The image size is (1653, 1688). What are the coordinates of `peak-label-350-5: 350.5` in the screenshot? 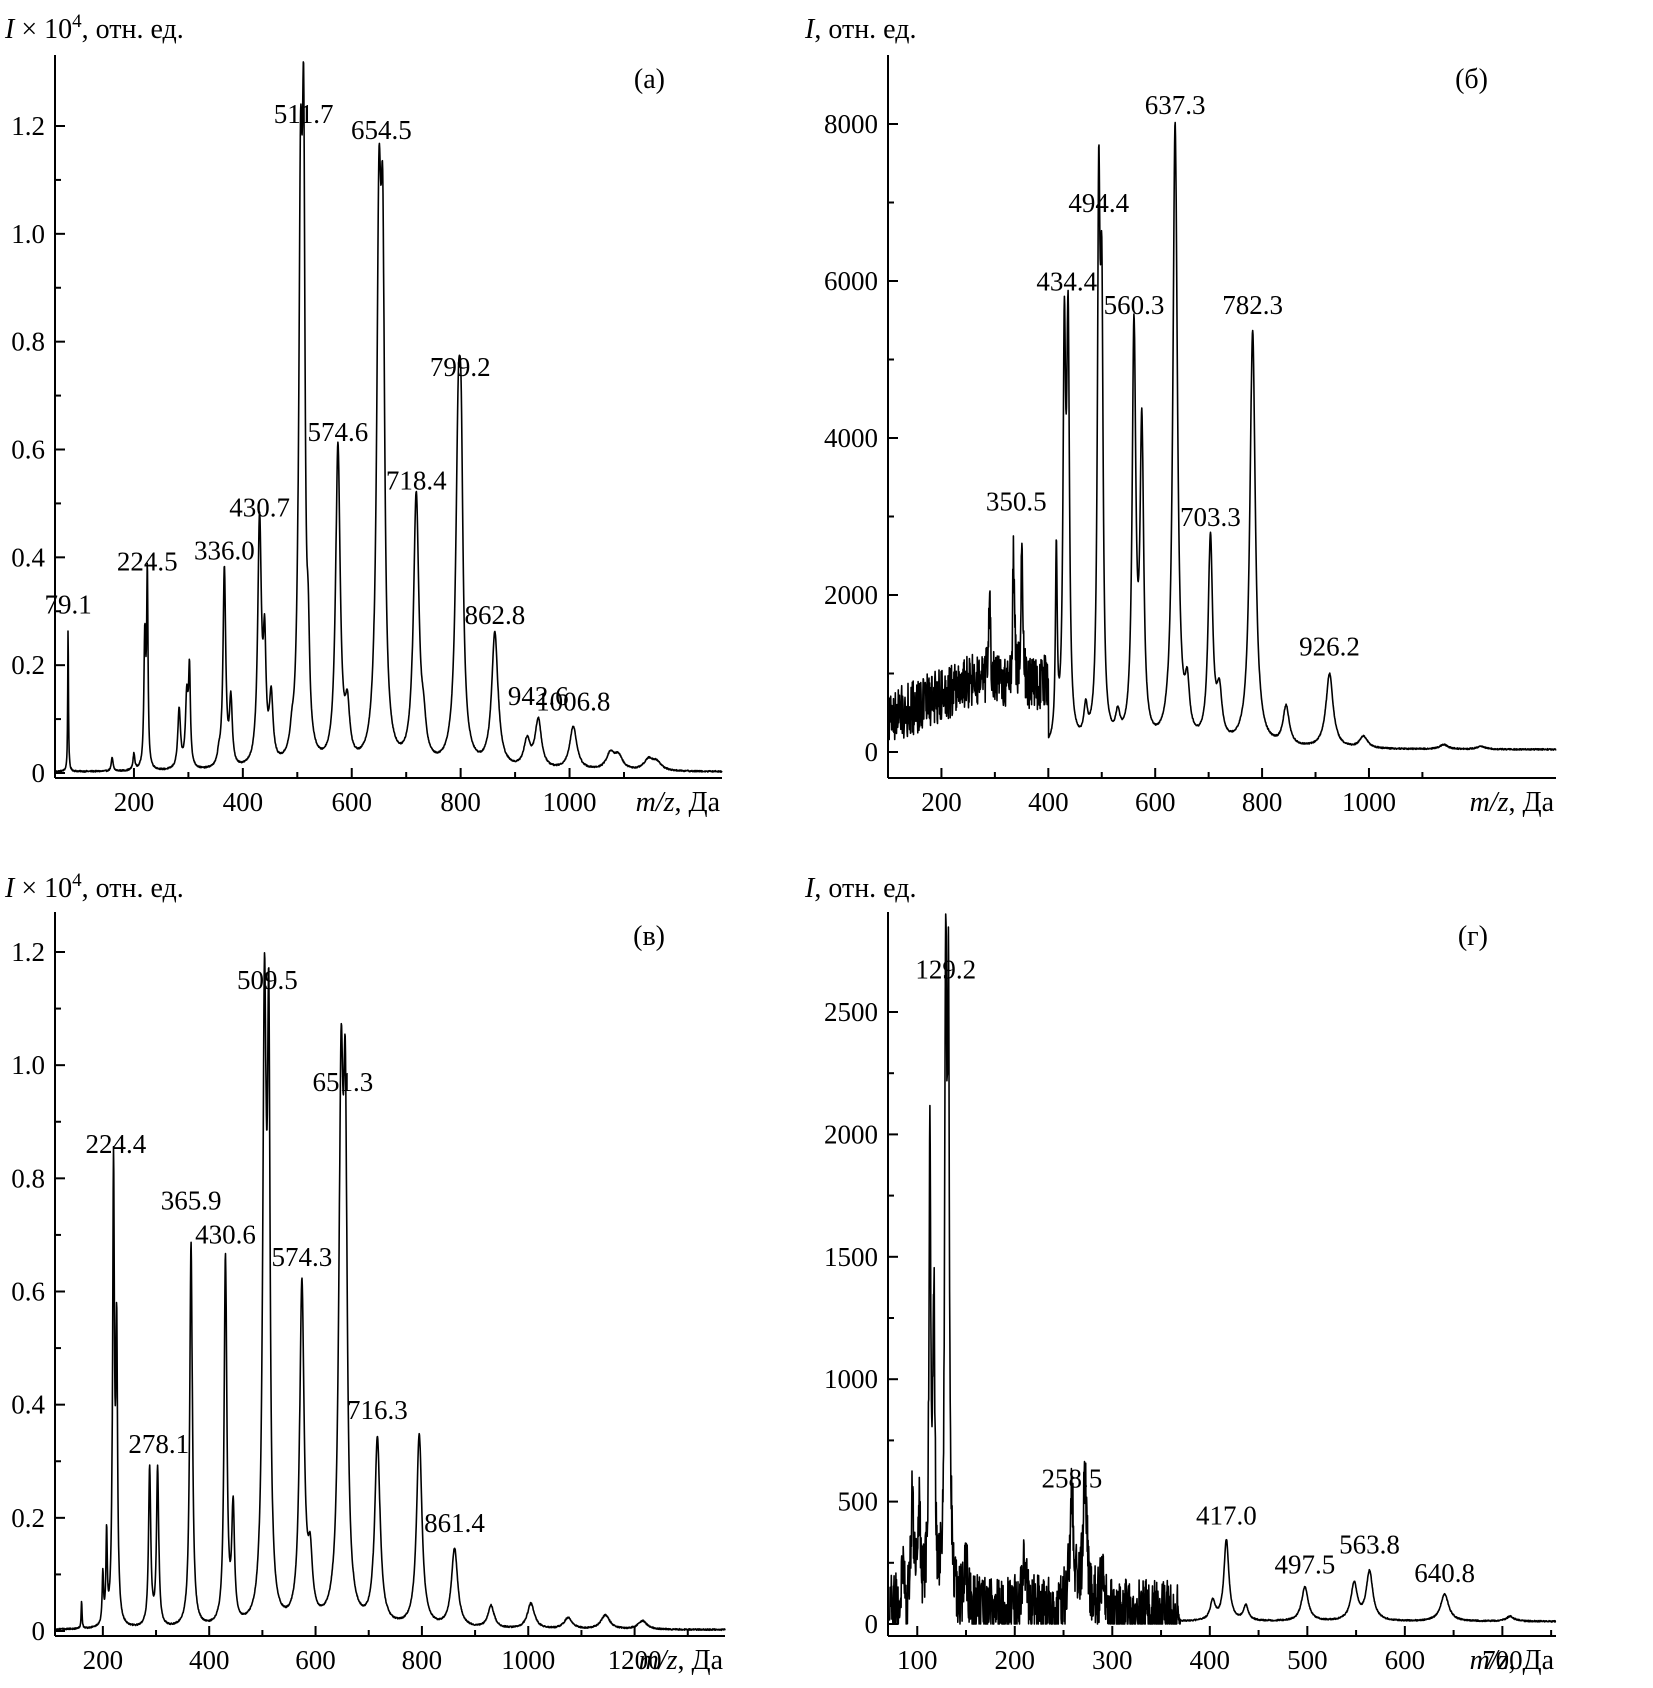 It's located at (1016, 501).